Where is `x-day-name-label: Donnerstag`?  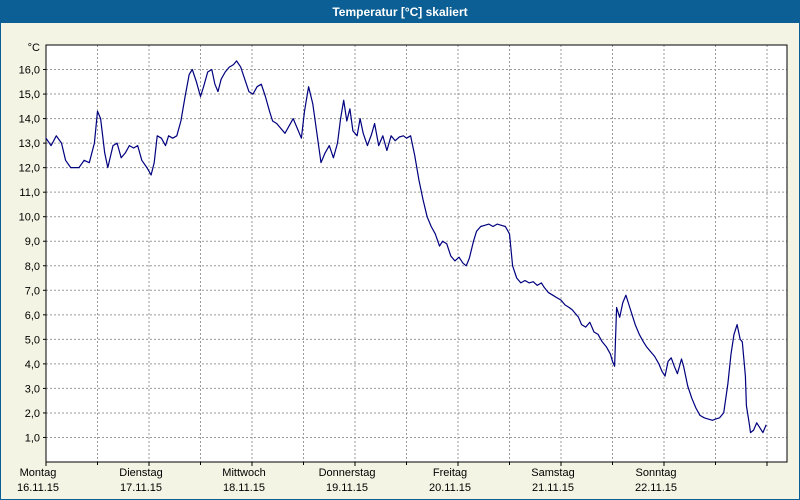
x-day-name-label: Donnerstag is located at coordinates (347, 473).